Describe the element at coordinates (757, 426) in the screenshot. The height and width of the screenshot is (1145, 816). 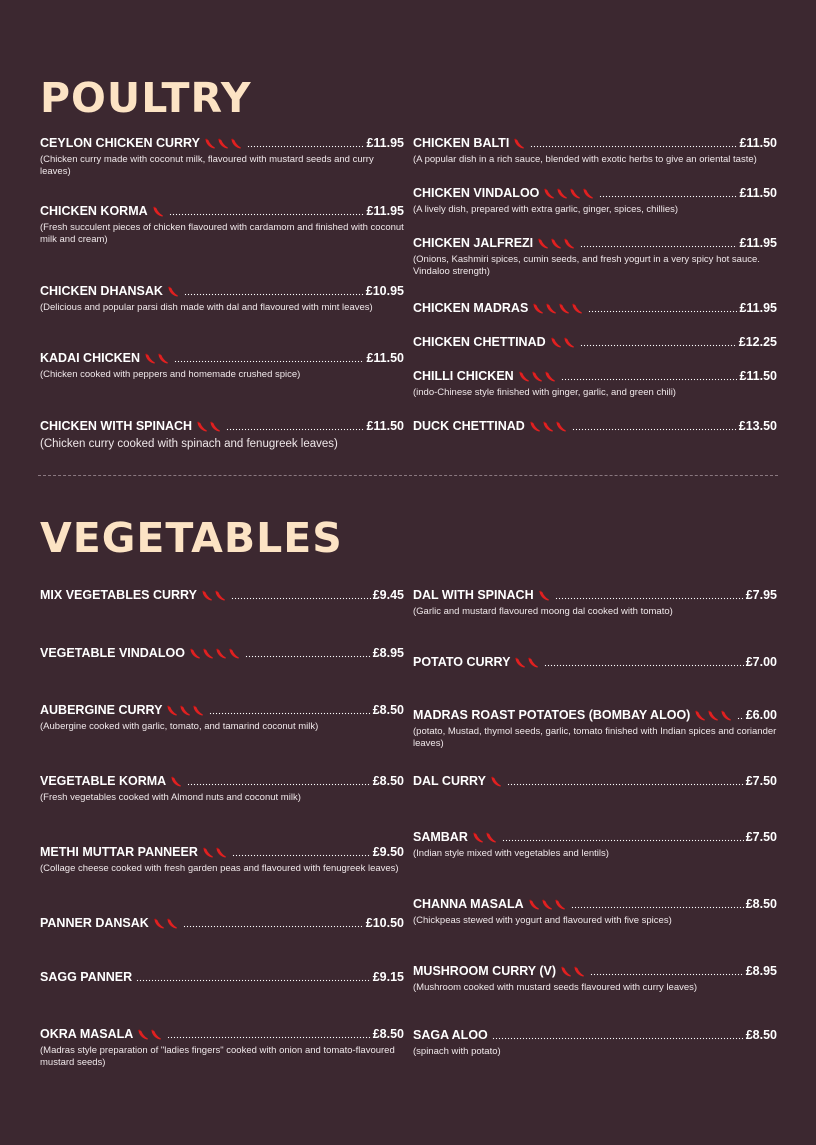
I see `dish-price: £13.50` at that location.